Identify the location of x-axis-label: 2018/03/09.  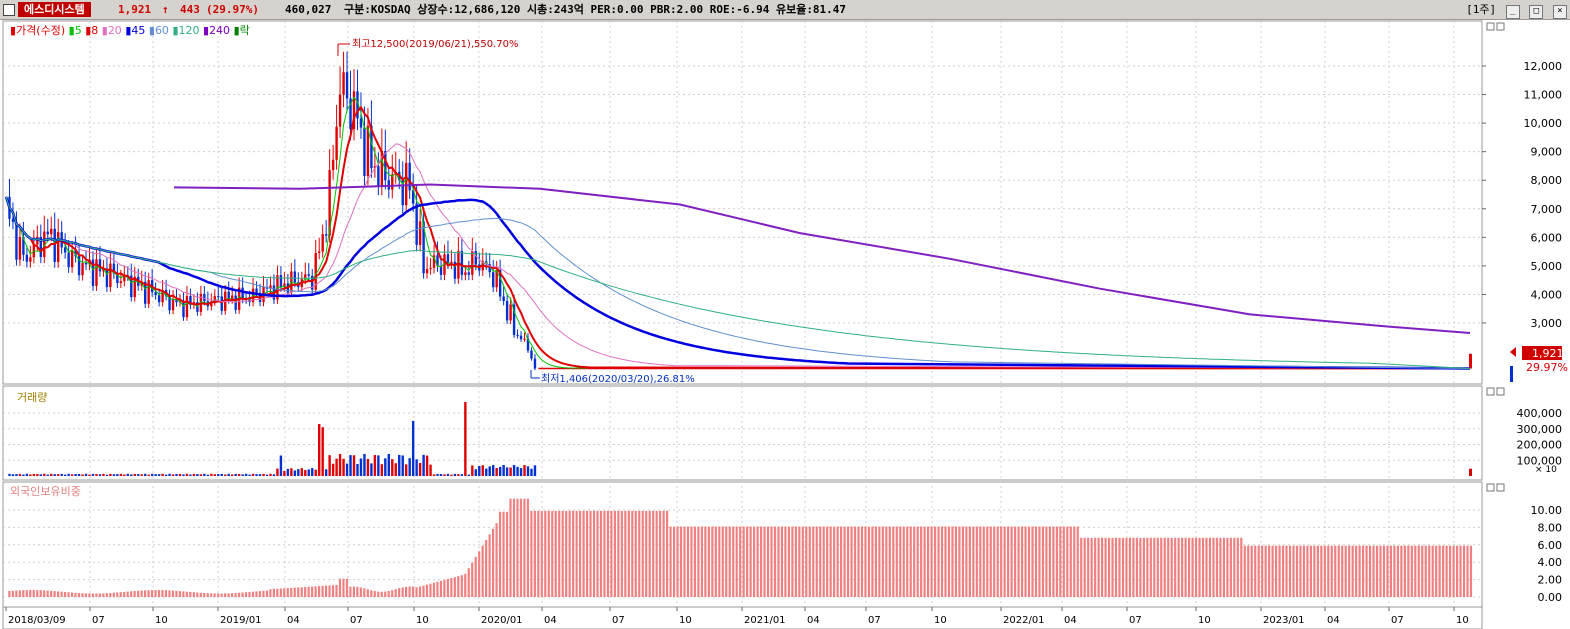
(37, 620).